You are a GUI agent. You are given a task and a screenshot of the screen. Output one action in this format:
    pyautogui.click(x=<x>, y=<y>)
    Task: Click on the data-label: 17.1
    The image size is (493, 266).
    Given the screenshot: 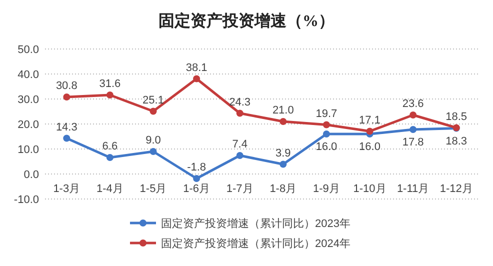 What is the action you would take?
    pyautogui.click(x=369, y=120)
    